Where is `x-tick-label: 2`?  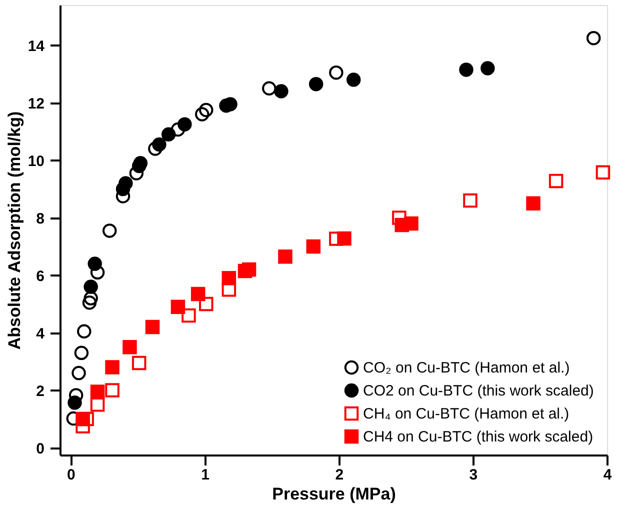
x-tick-label: 2 is located at coordinates (339, 475).